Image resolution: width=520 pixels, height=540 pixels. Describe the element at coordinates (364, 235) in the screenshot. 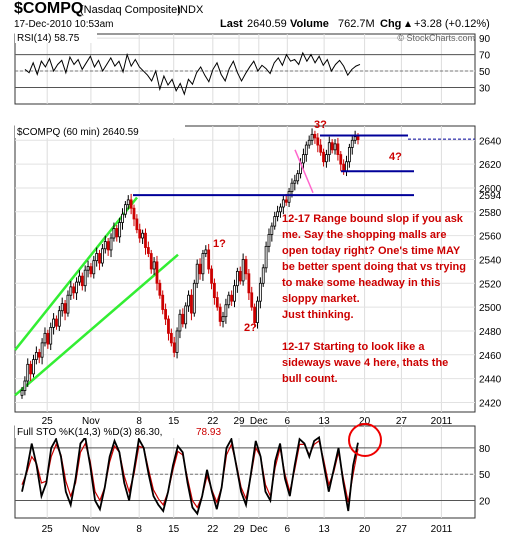

I see `commentary-line: me. Say the shopping malls are` at that location.